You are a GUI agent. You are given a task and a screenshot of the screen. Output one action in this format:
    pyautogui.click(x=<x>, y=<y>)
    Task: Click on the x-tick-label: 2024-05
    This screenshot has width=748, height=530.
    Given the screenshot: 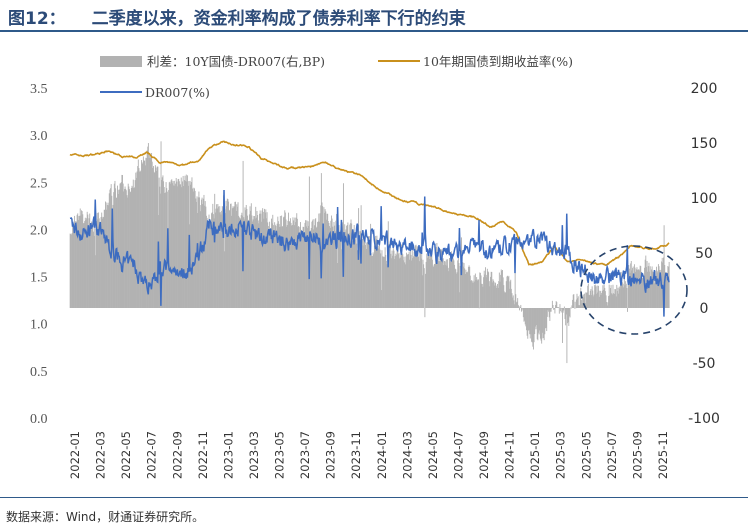 What is the action you would take?
    pyautogui.click(x=433, y=455)
    